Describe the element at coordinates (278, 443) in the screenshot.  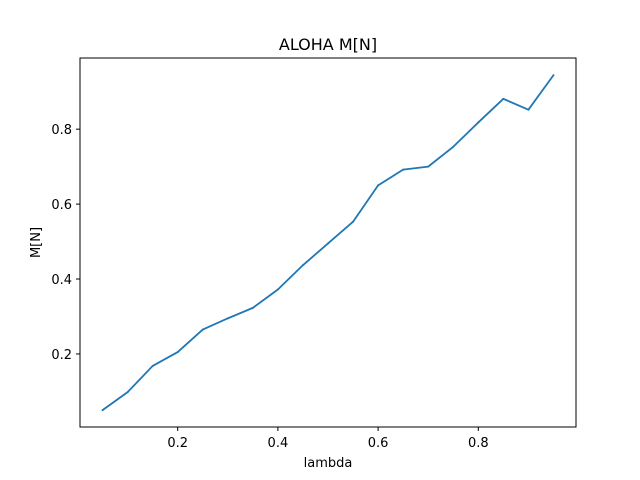
I see `x-tick-label: 0.4` at that location.